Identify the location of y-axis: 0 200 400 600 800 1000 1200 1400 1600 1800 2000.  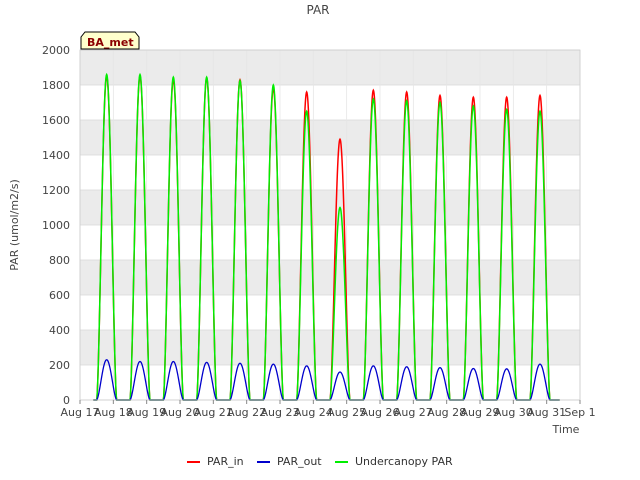
(56, 225).